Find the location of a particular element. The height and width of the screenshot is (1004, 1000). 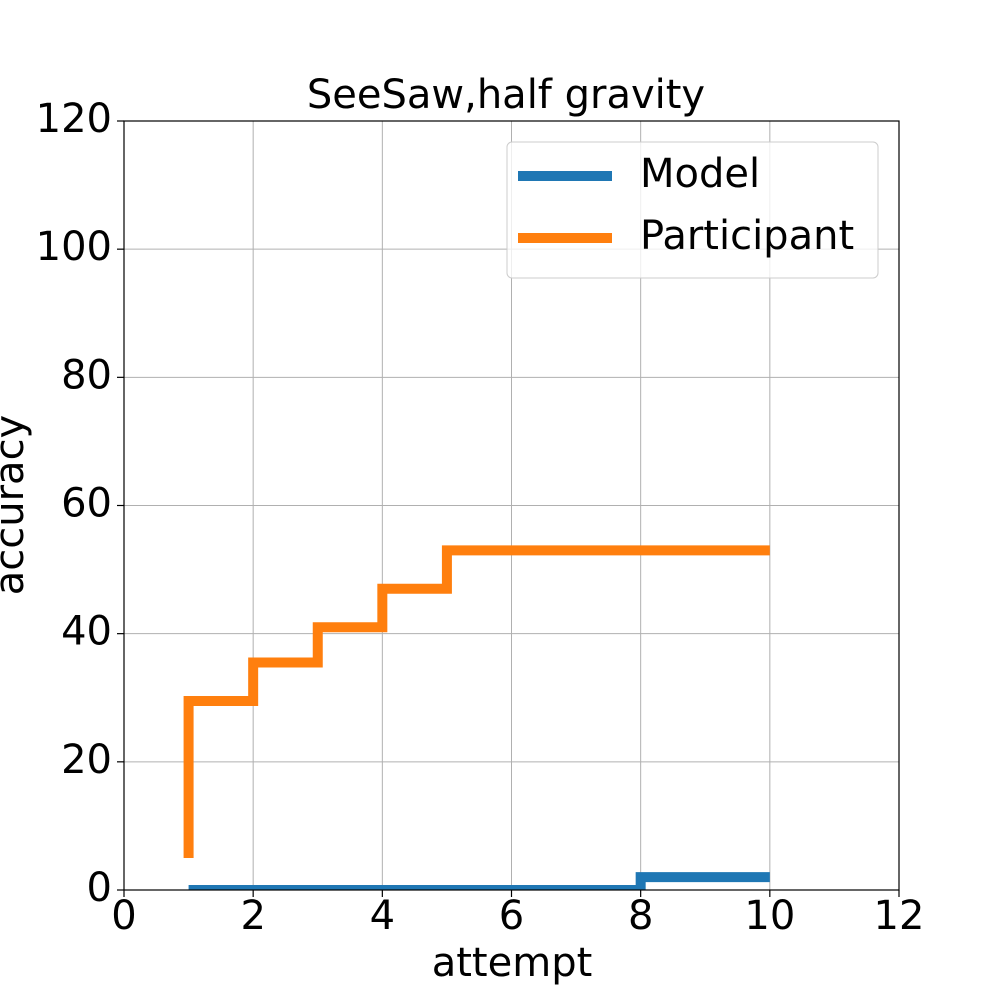

y-tick-label: 40 is located at coordinates (86, 632).